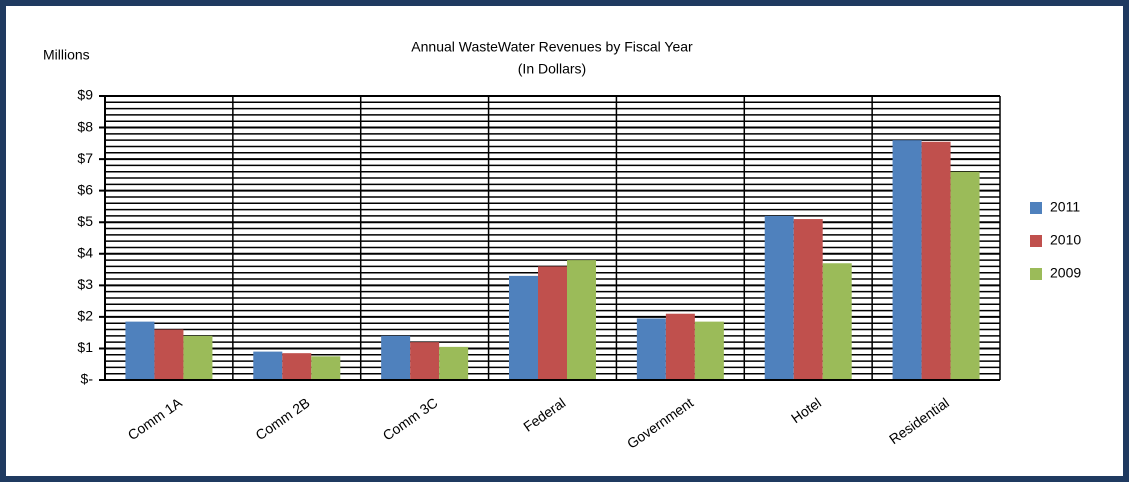 This screenshot has width=1129, height=487. What do you see at coordinates (87, 379) in the screenshot?
I see `y-tick-label: $-` at bounding box center [87, 379].